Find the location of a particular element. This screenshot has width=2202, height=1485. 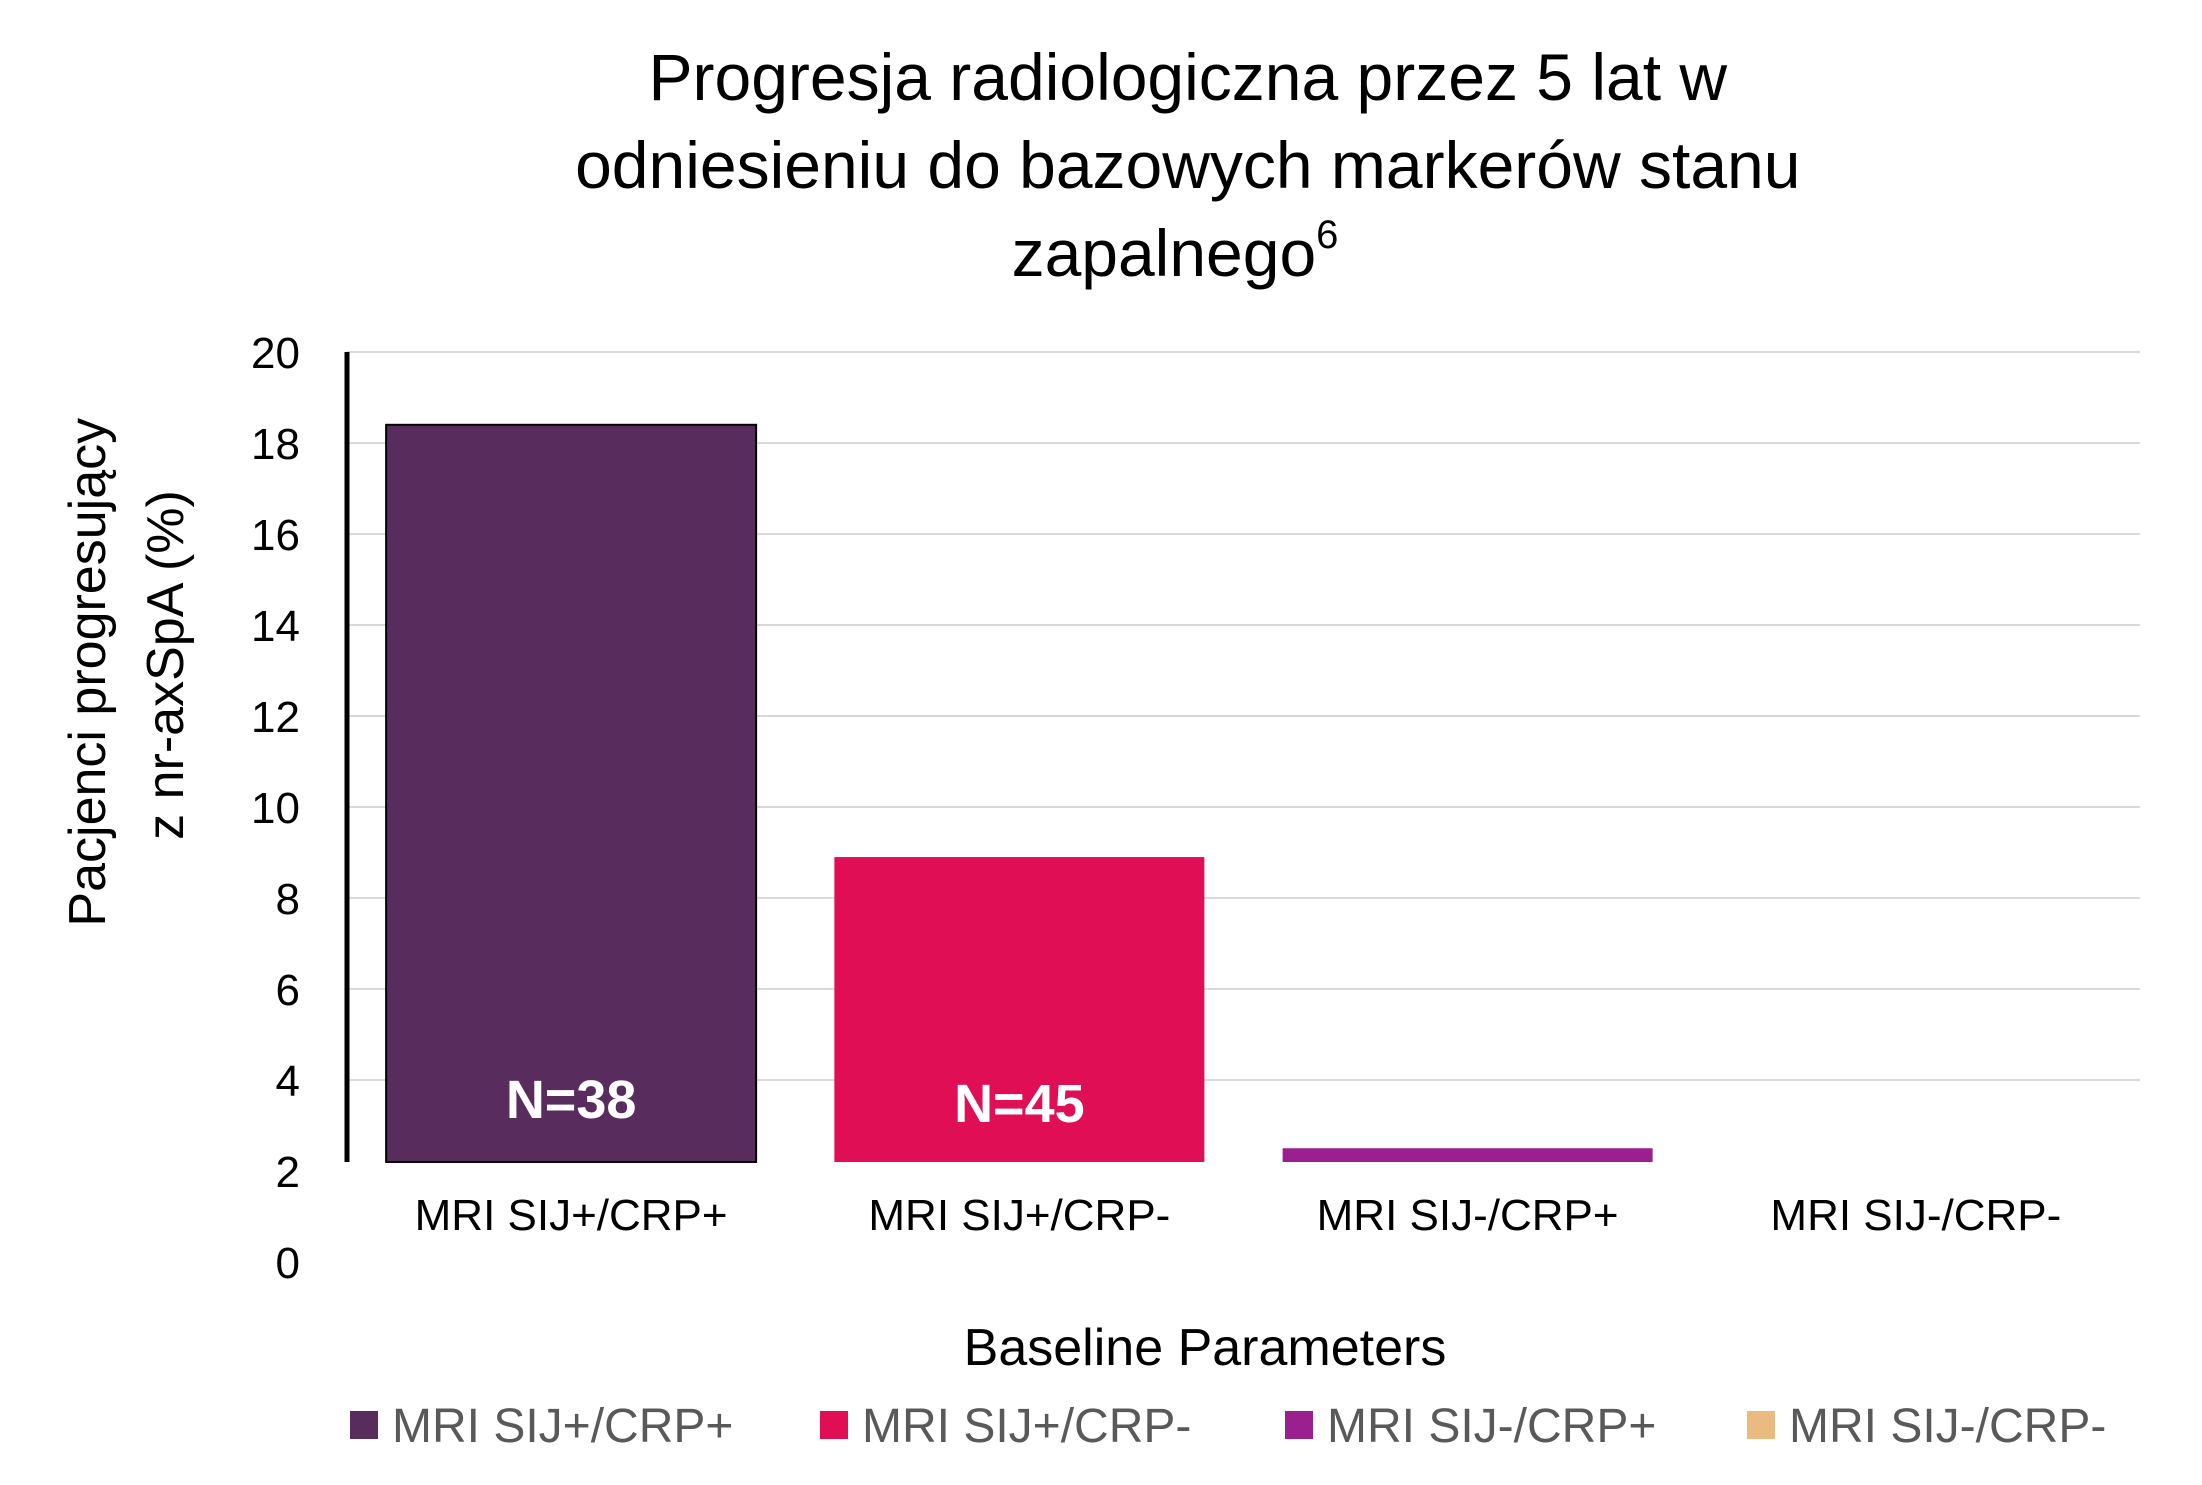

category-label: MRI SIJ-/CRP- is located at coordinates (1915, 1215).